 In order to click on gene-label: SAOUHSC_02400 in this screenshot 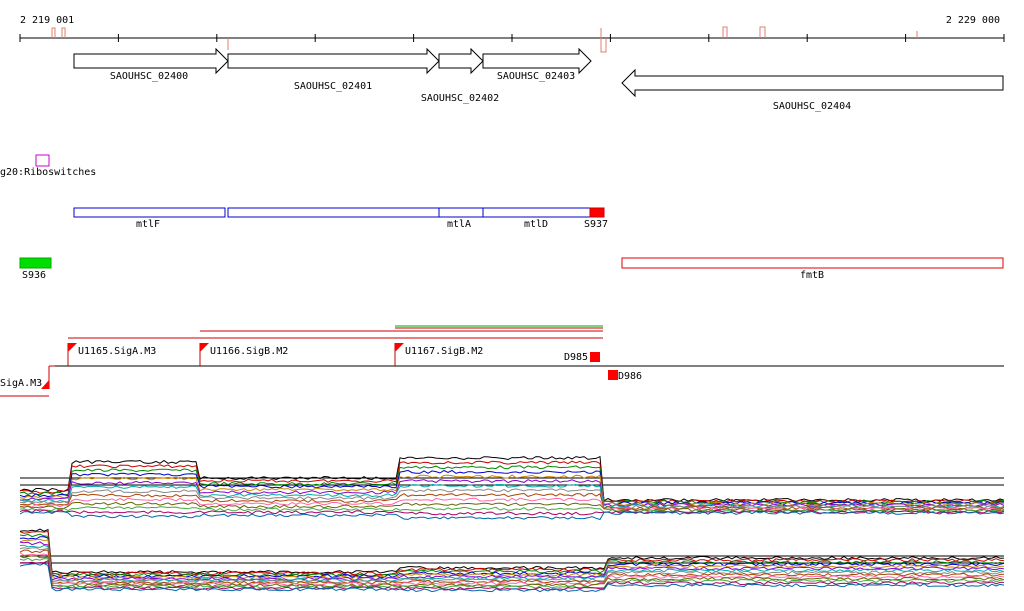, I will do `click(149, 76)`.